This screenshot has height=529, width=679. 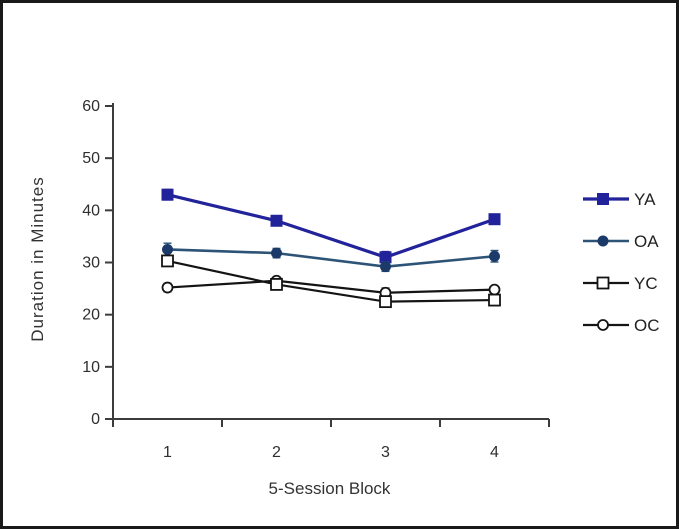 I want to click on y-tick-label: 20, so click(x=91, y=315).